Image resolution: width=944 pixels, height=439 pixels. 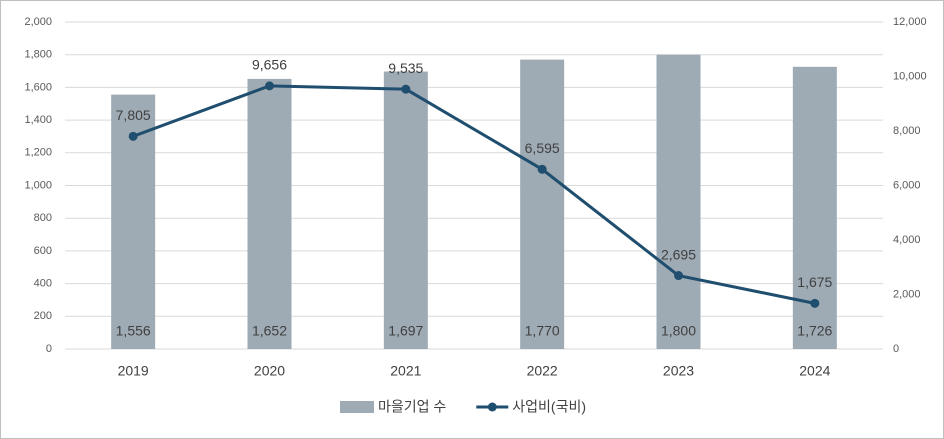 What do you see at coordinates (907, 240) in the screenshot?
I see `y2-tick-label: 4,000` at bounding box center [907, 240].